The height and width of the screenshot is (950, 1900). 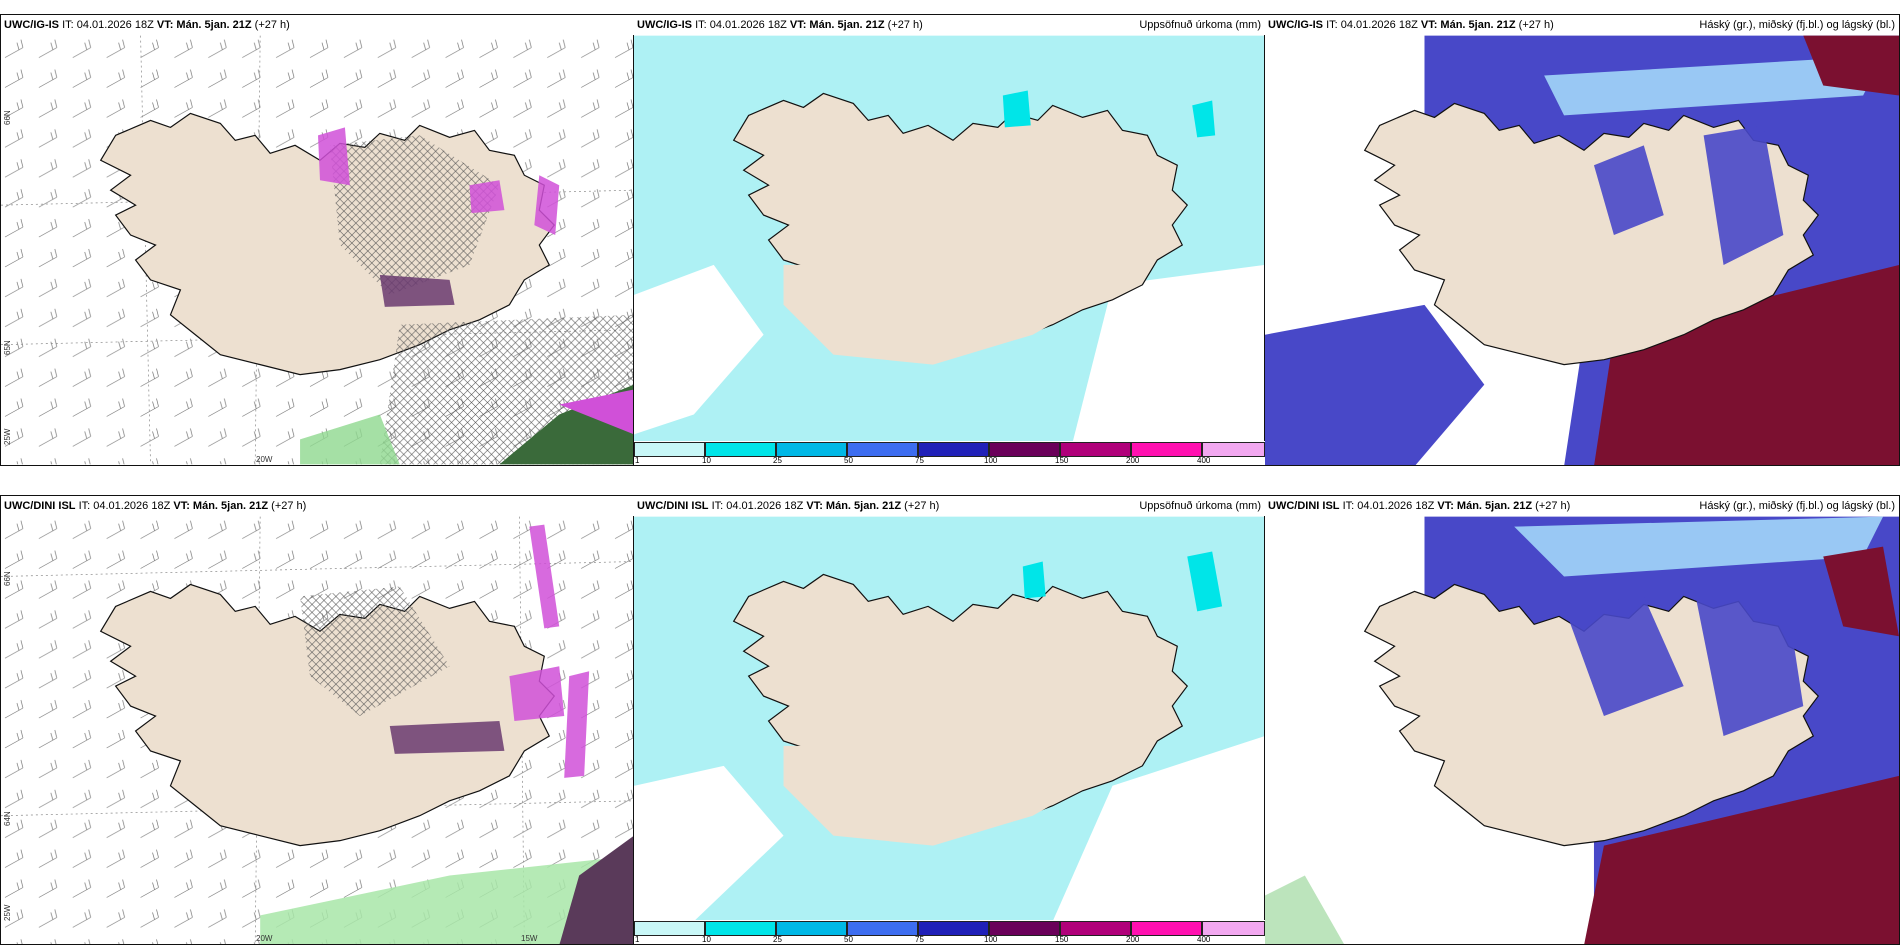 What do you see at coordinates (529, 938) in the screenshot?
I see `lon-label-15w: 15W` at bounding box center [529, 938].